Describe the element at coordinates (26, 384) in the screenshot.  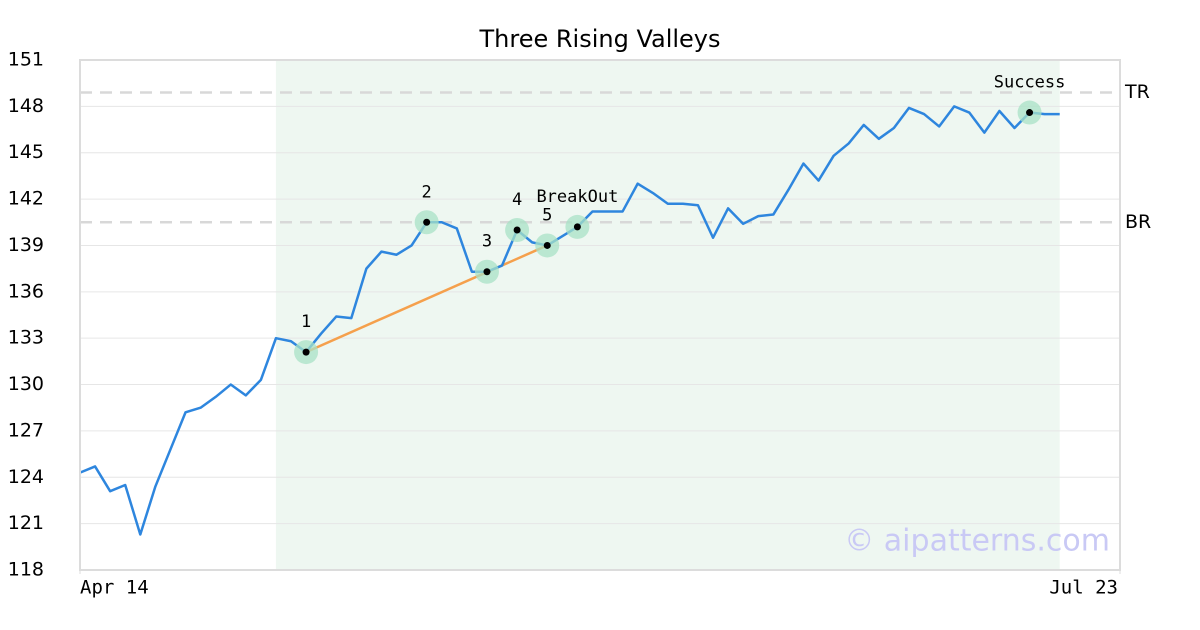
I see `y-tick-label: 130` at that location.